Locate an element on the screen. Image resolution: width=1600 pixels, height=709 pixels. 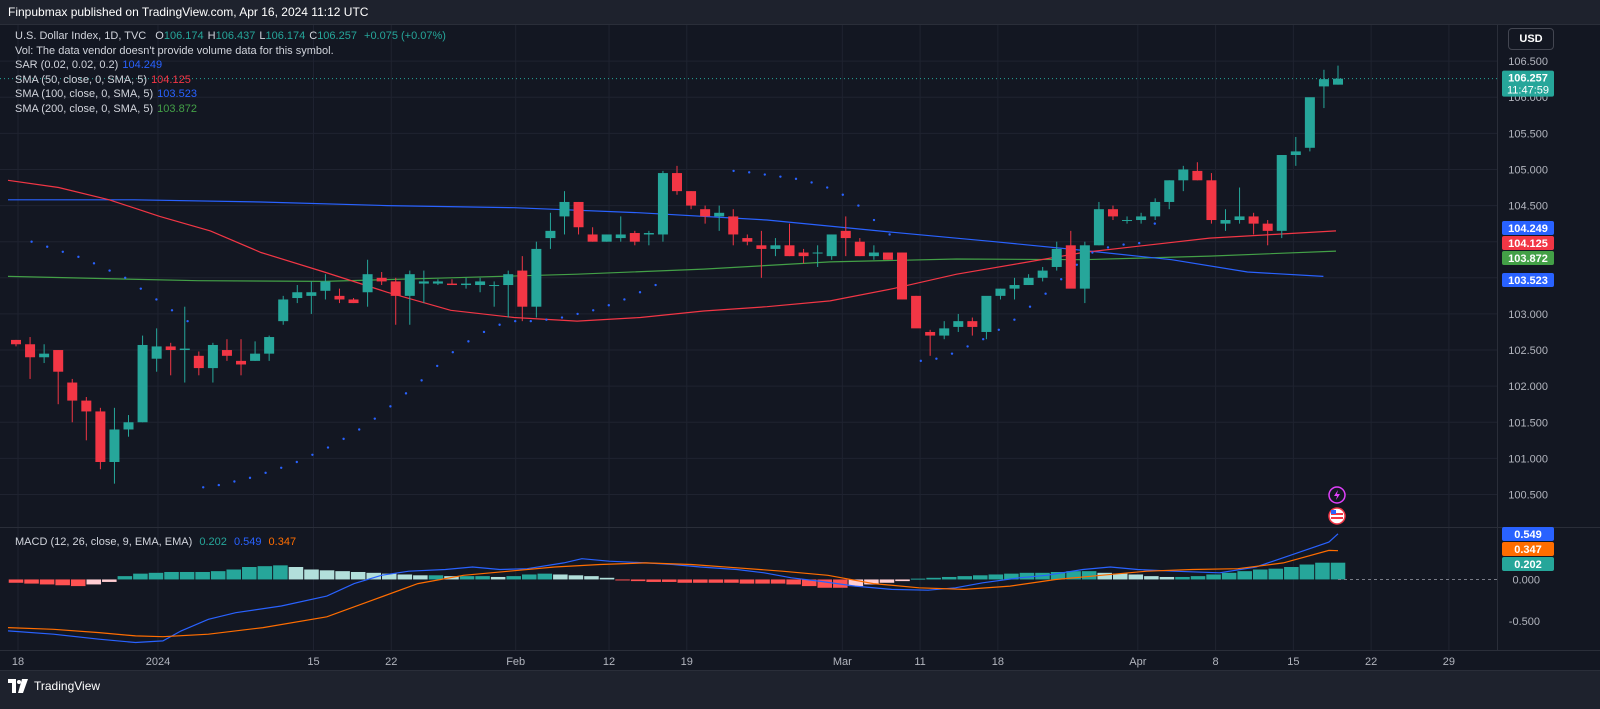
us-flag-canton is located at coordinates (1333, 512).